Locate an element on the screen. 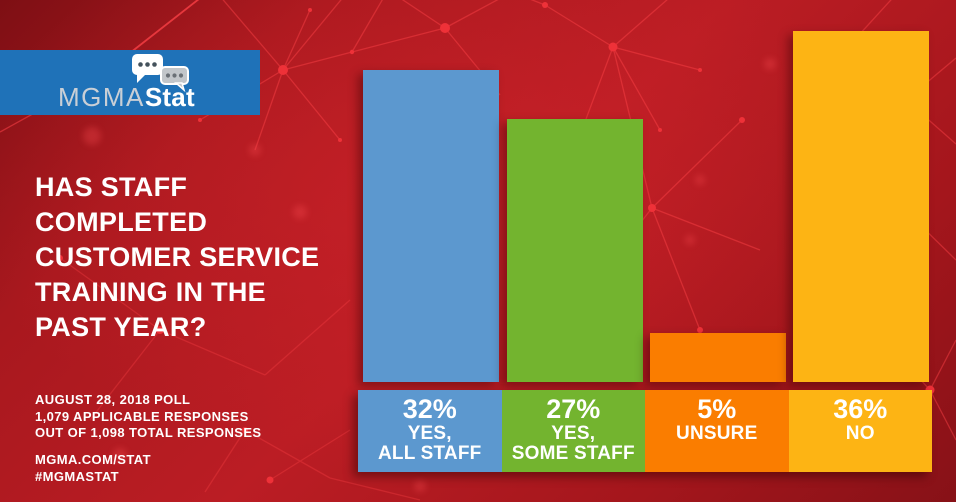  bar-label-no: 36% NO is located at coordinates (860, 431).